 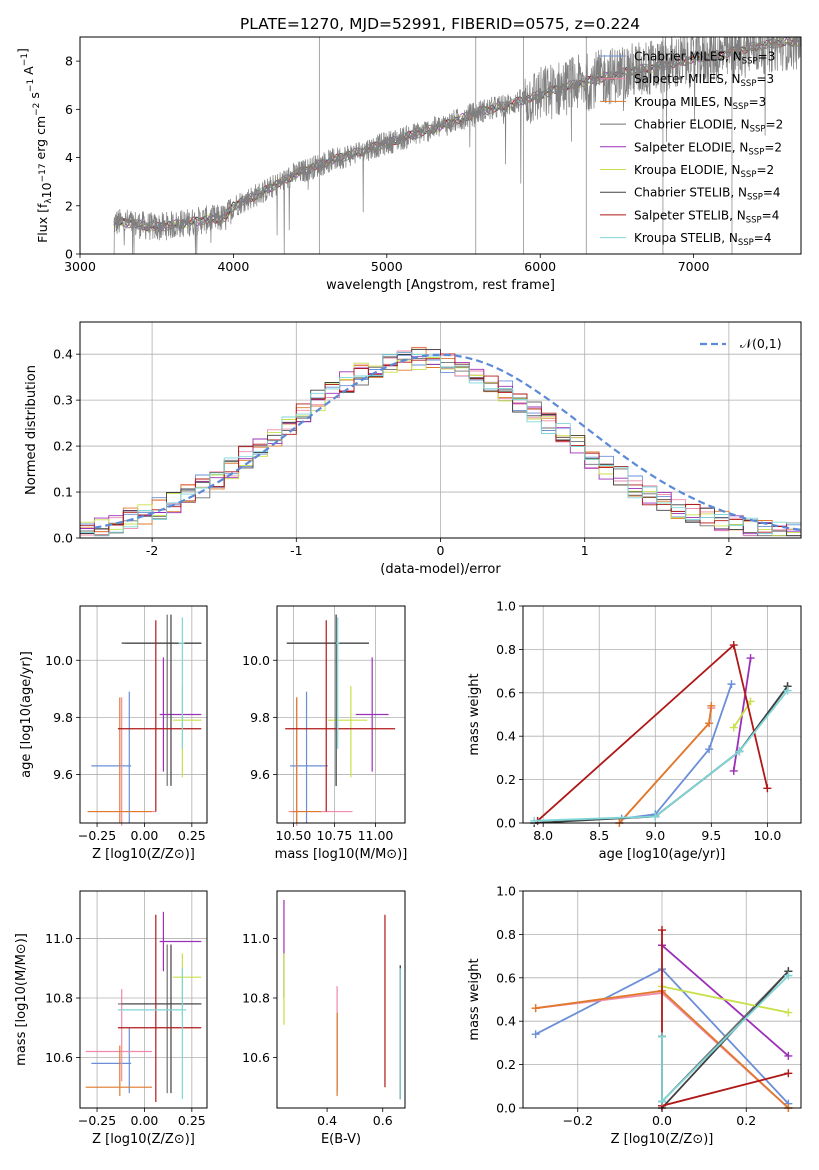 I want to click on weight_vs_Z-ylabel: mass weight, so click(x=474, y=999).